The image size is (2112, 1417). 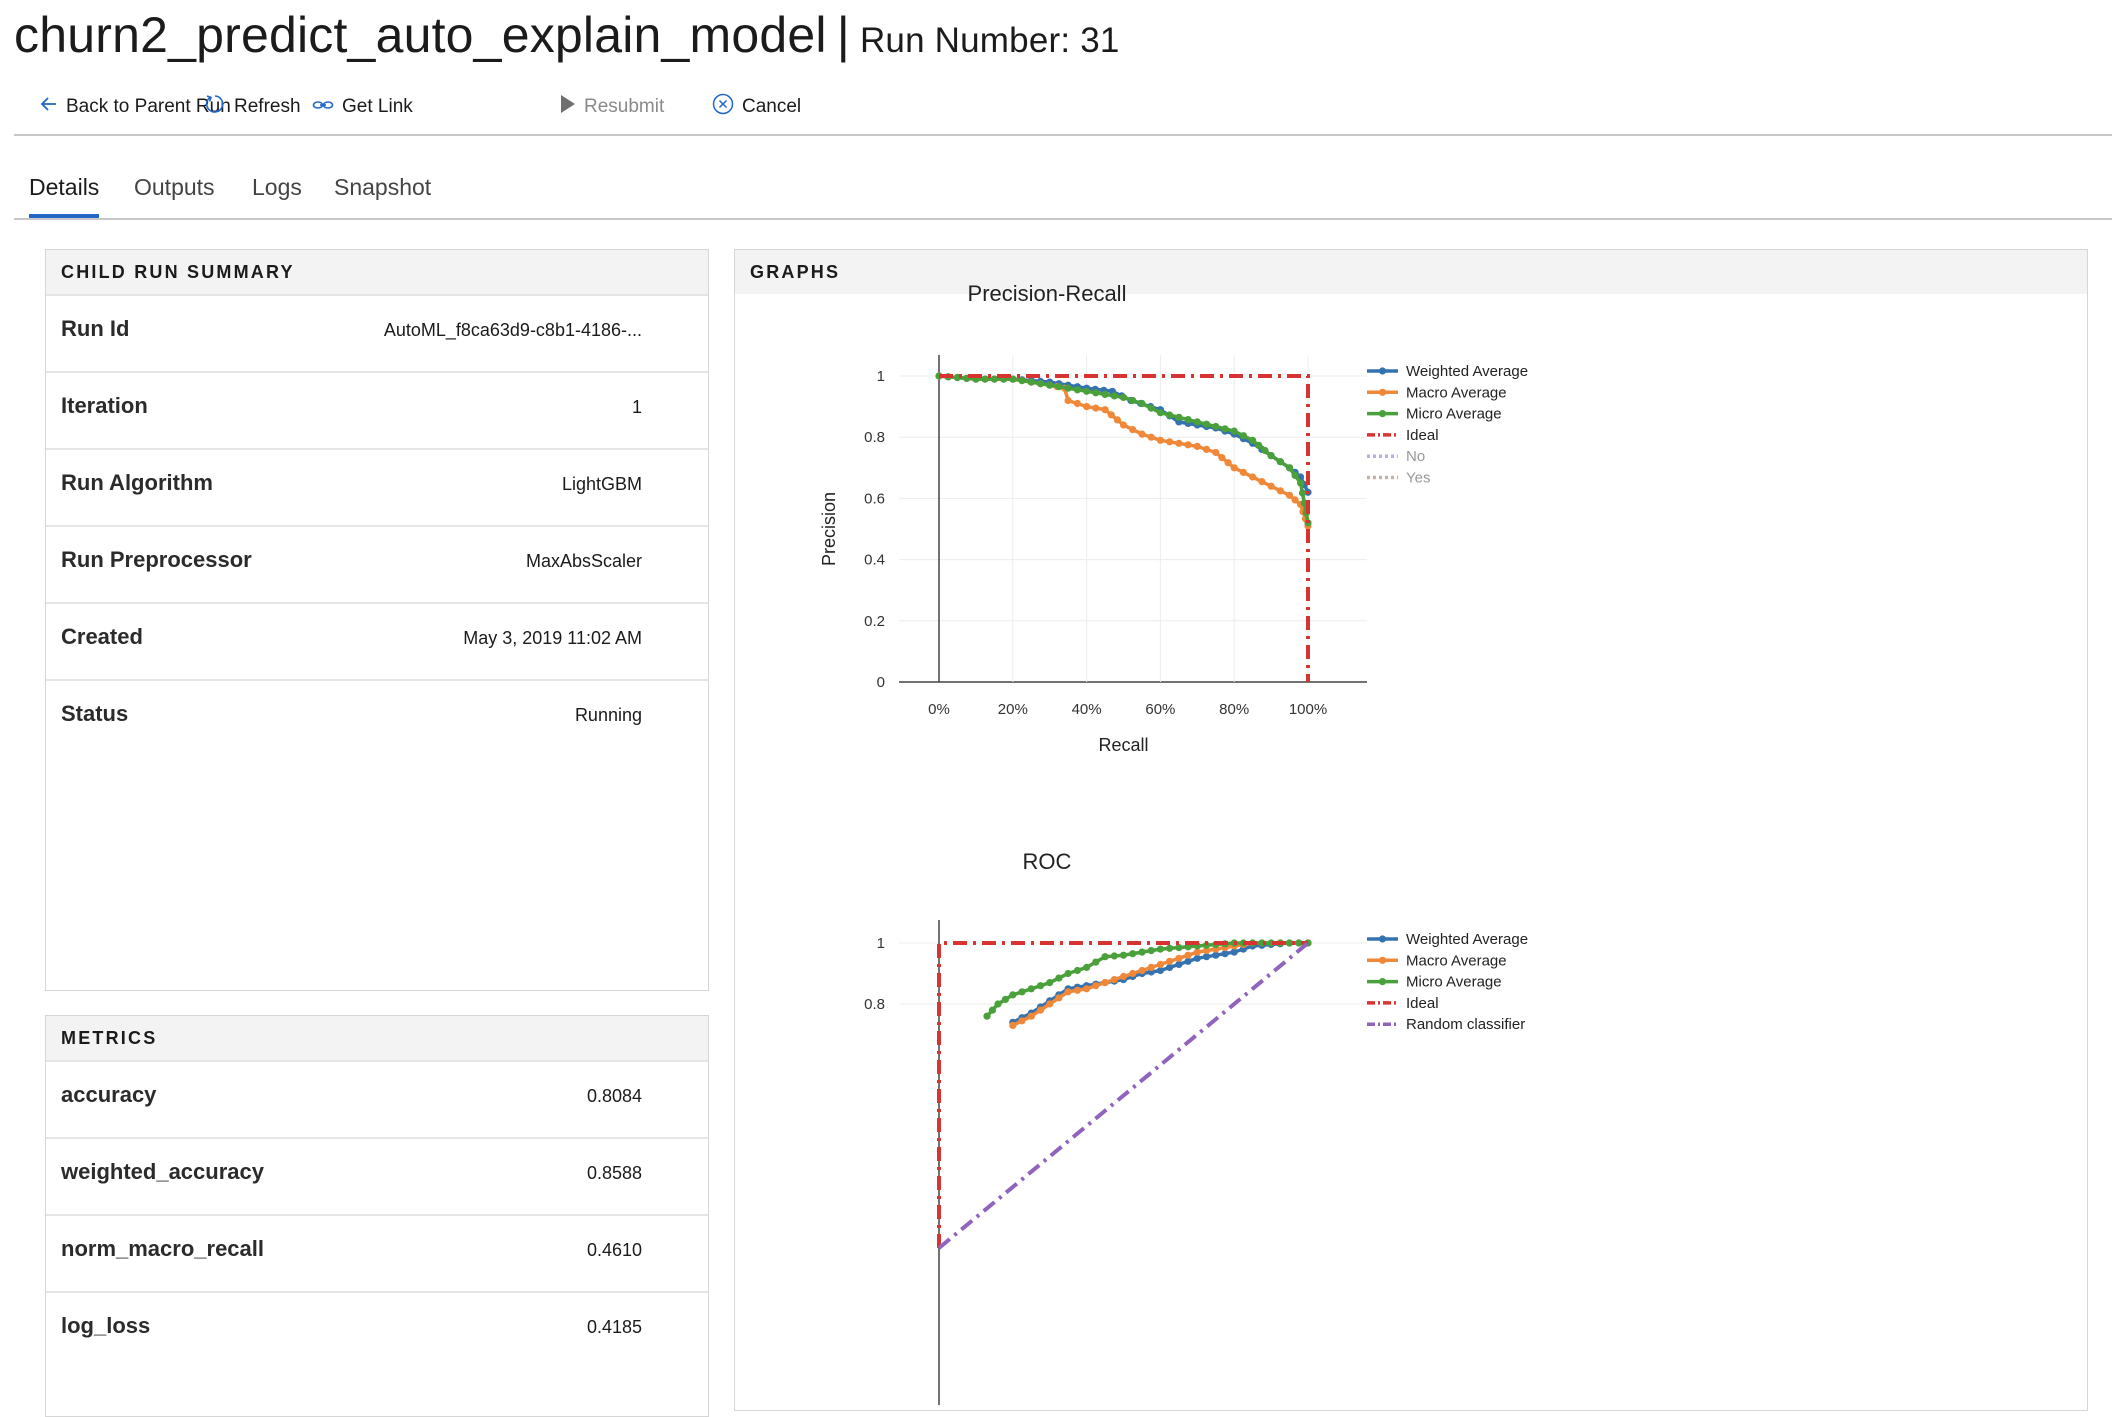 What do you see at coordinates (106, 1325) in the screenshot?
I see `metric-key: log_loss` at bounding box center [106, 1325].